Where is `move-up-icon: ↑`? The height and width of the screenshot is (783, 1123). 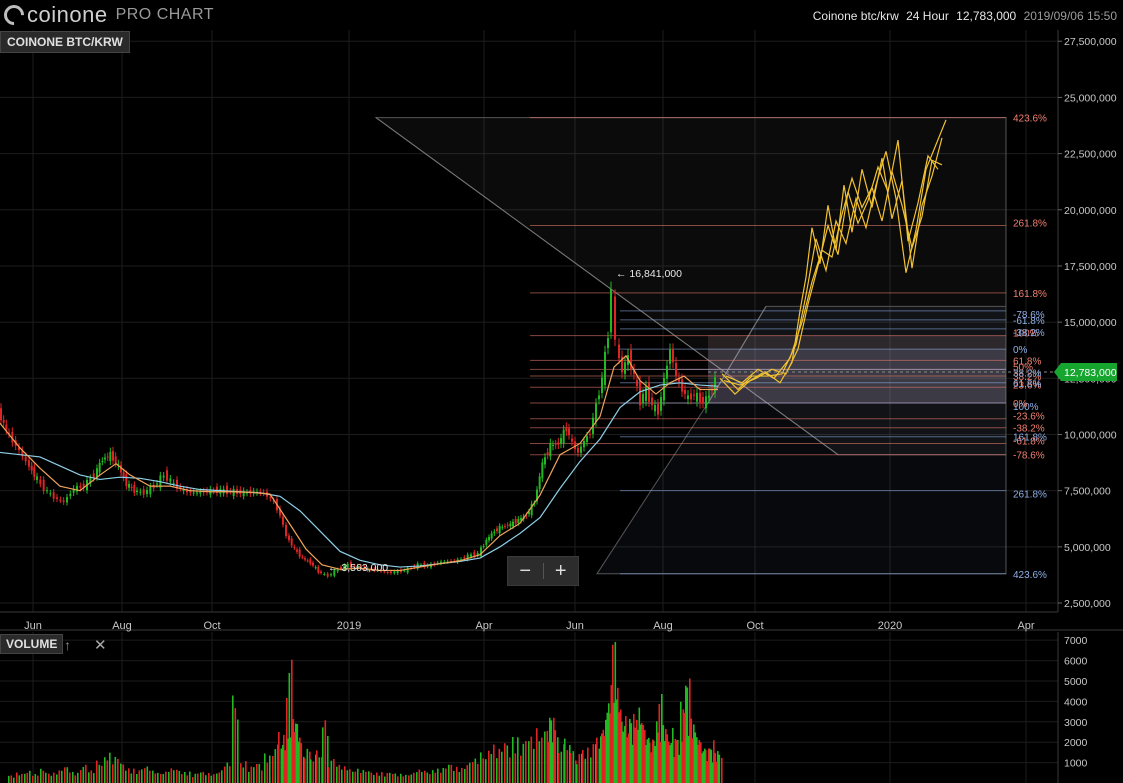 move-up-icon: ↑ is located at coordinates (67, 645).